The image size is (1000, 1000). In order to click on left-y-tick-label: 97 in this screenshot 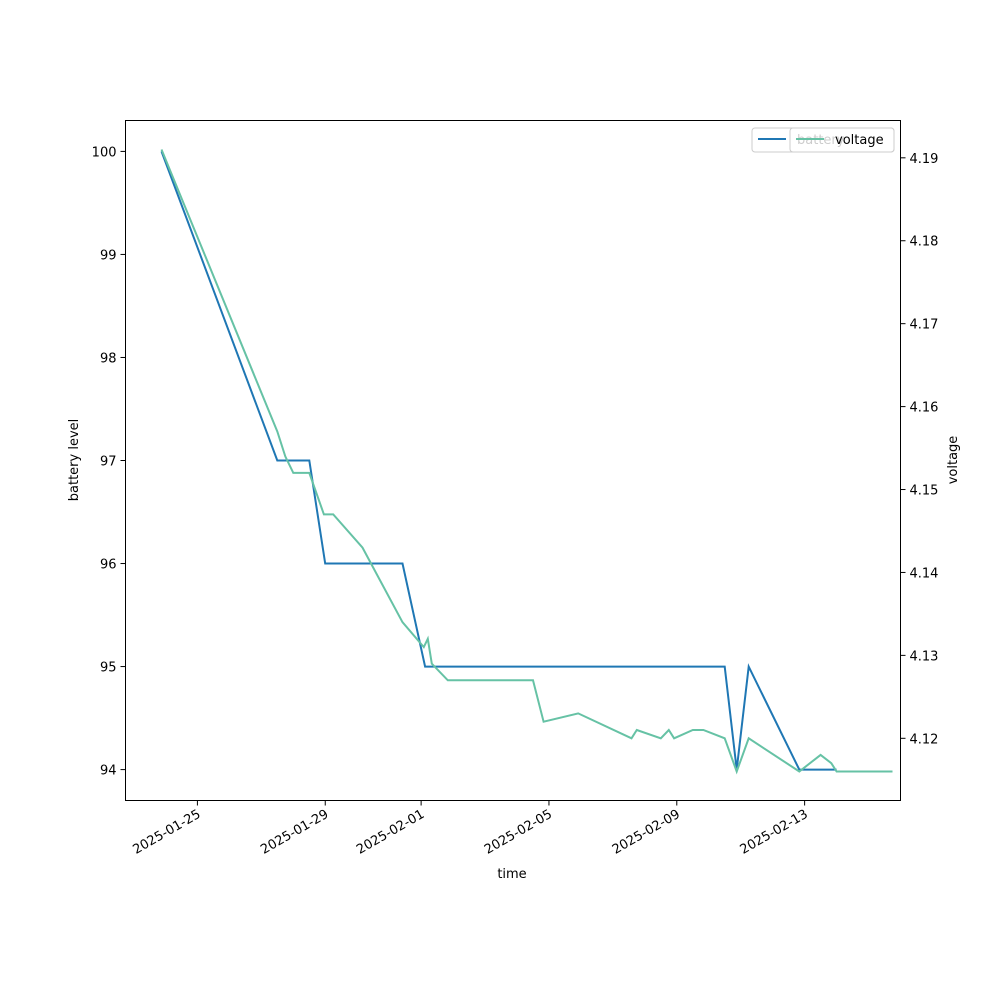, I will do `click(108, 462)`.